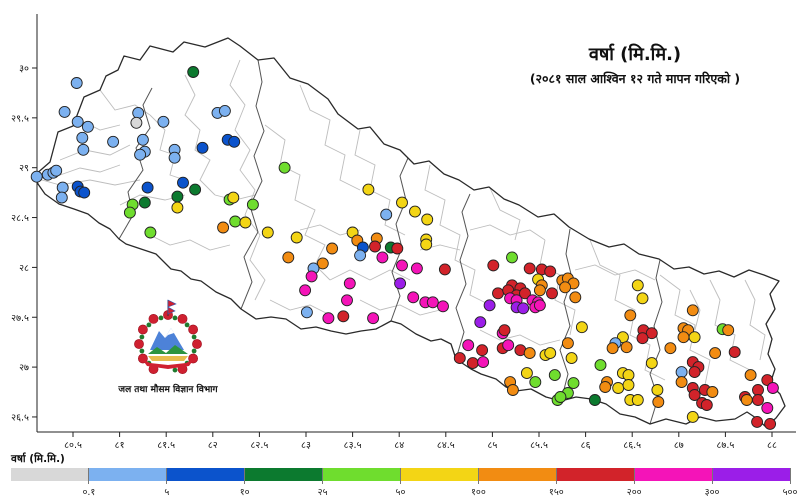 The image size is (800, 503). Describe the element at coordinates (790, 492) in the screenshot. I see `colorbar-tick-label: ५००` at that location.